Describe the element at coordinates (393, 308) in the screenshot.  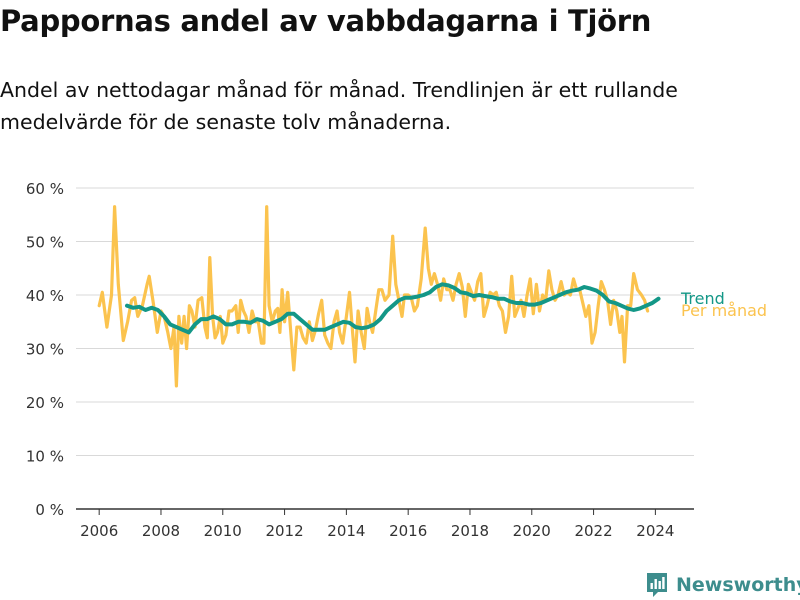
I see `trend-series-line` at that location.